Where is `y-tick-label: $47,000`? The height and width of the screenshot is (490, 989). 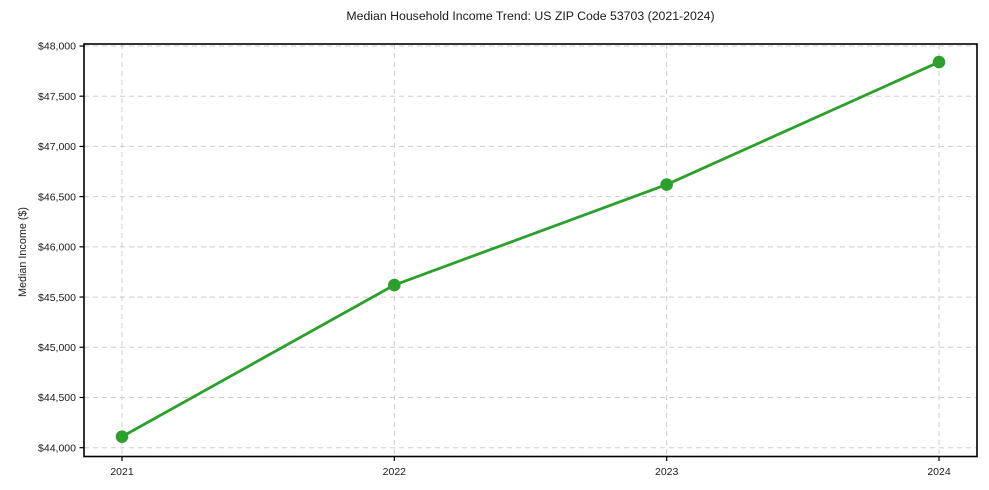 y-tick-label: $47,000 is located at coordinates (57, 147).